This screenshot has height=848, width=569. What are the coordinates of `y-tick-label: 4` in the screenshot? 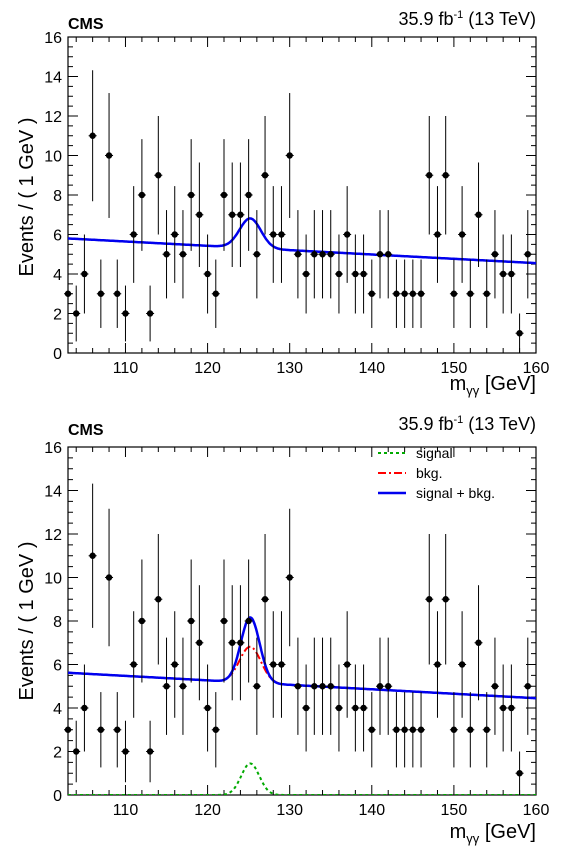 It's located at (57, 709).